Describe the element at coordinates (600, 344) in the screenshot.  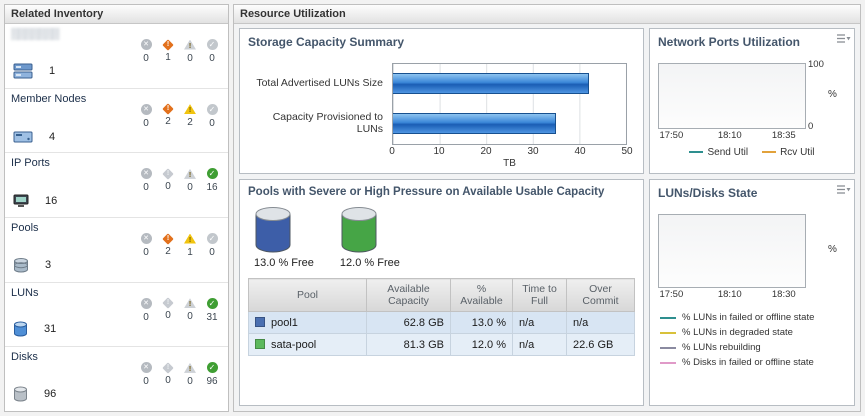
I see `over-commit-cell: 22.6 GB` at that location.